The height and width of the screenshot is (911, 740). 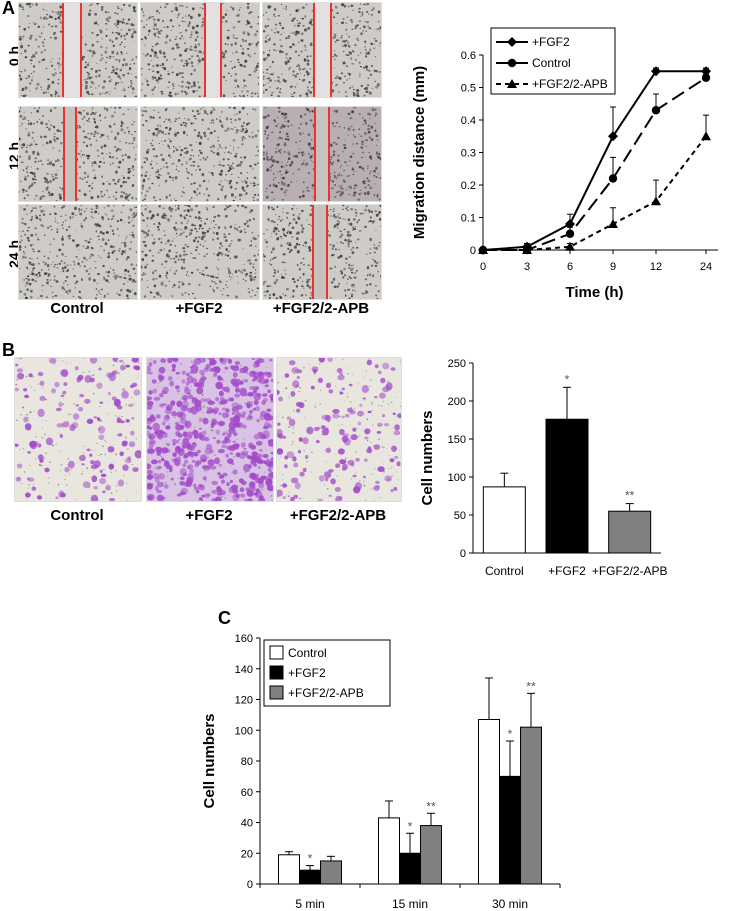 I want to click on panel-label-a: A, so click(x=8, y=9).